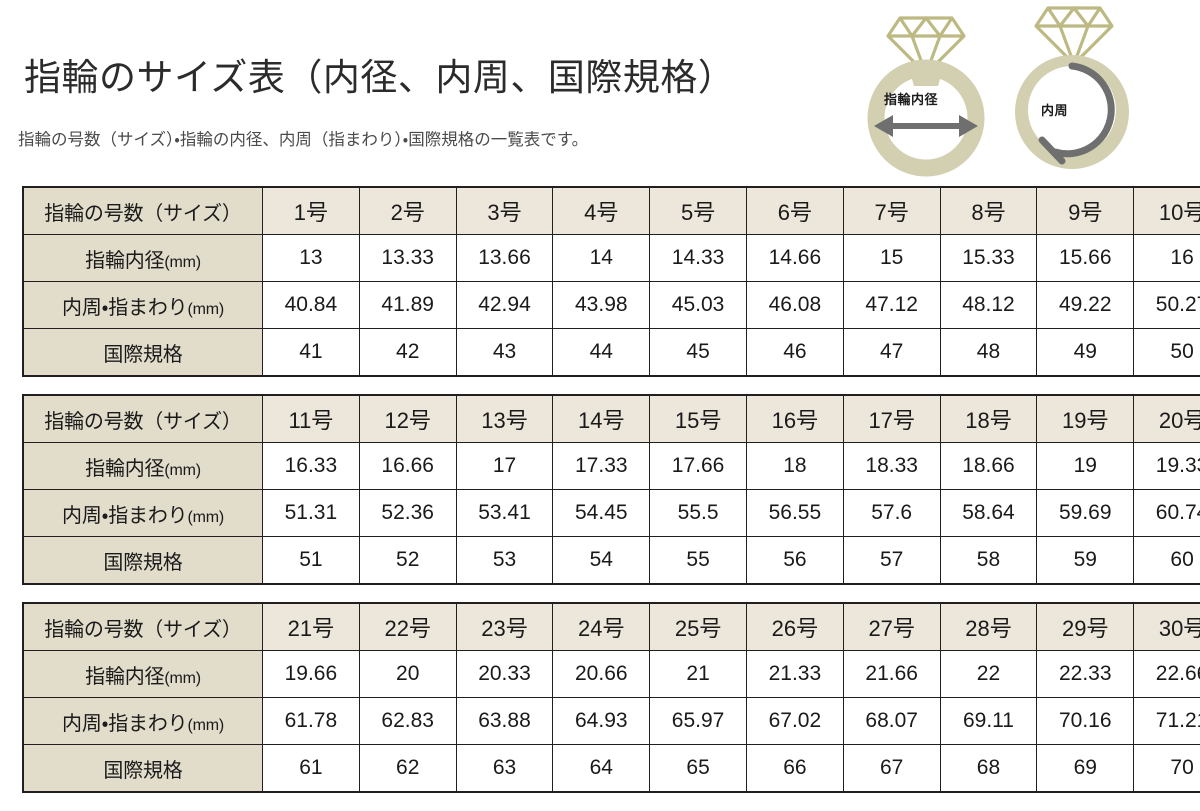 This screenshot has height=811, width=1200. What do you see at coordinates (1166, 768) in the screenshot?
I see `cell-standard: 70` at bounding box center [1166, 768].